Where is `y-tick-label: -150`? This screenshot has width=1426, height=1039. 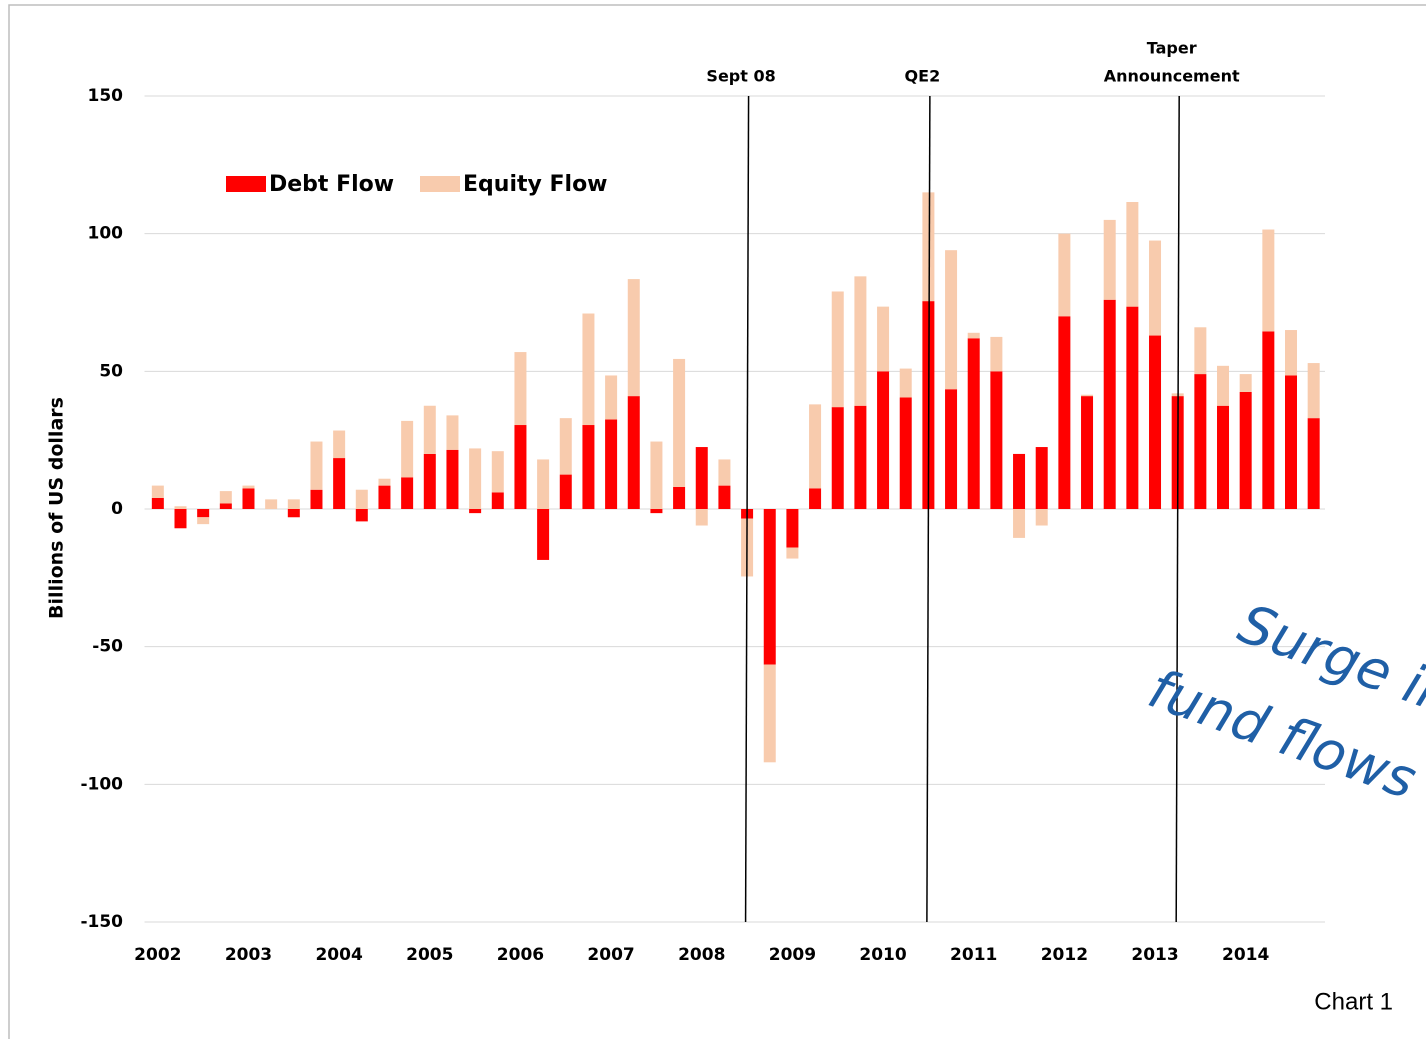 y-tick-label: -150 is located at coordinates (101, 922).